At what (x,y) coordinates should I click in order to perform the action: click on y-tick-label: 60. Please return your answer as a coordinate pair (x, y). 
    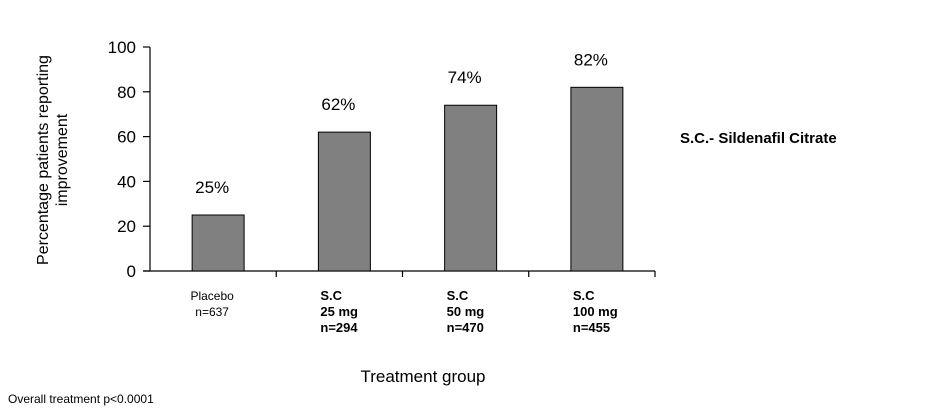
    Looking at the image, I should click on (126, 137).